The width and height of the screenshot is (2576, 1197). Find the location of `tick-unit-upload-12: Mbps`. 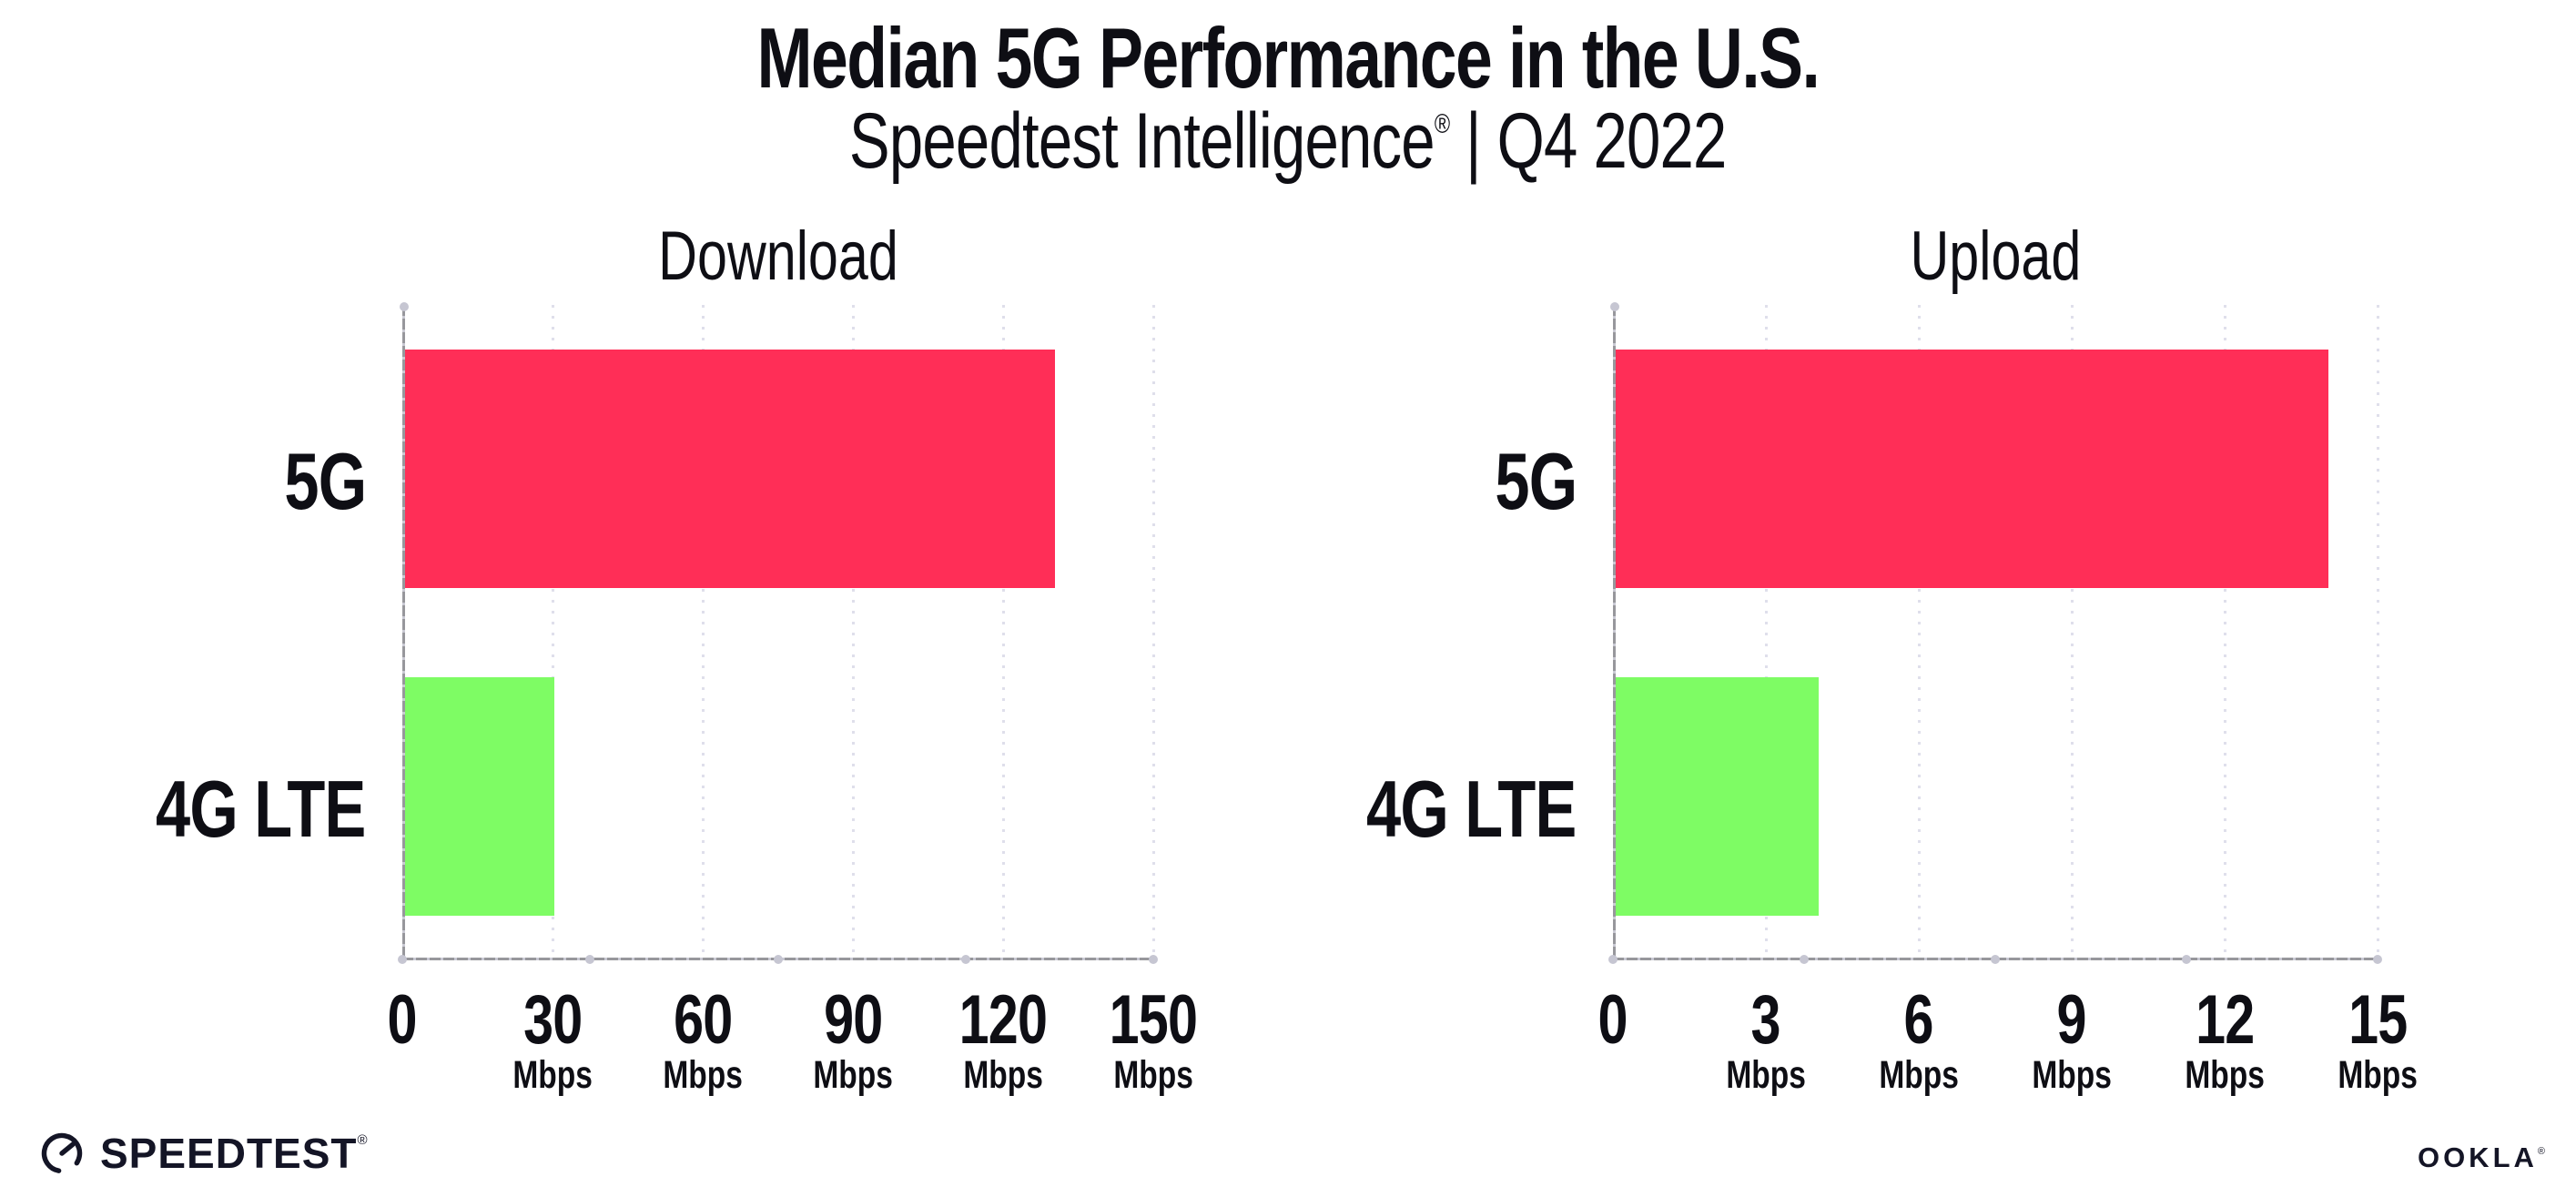

tick-unit-upload-12: Mbps is located at coordinates (2224, 1075).